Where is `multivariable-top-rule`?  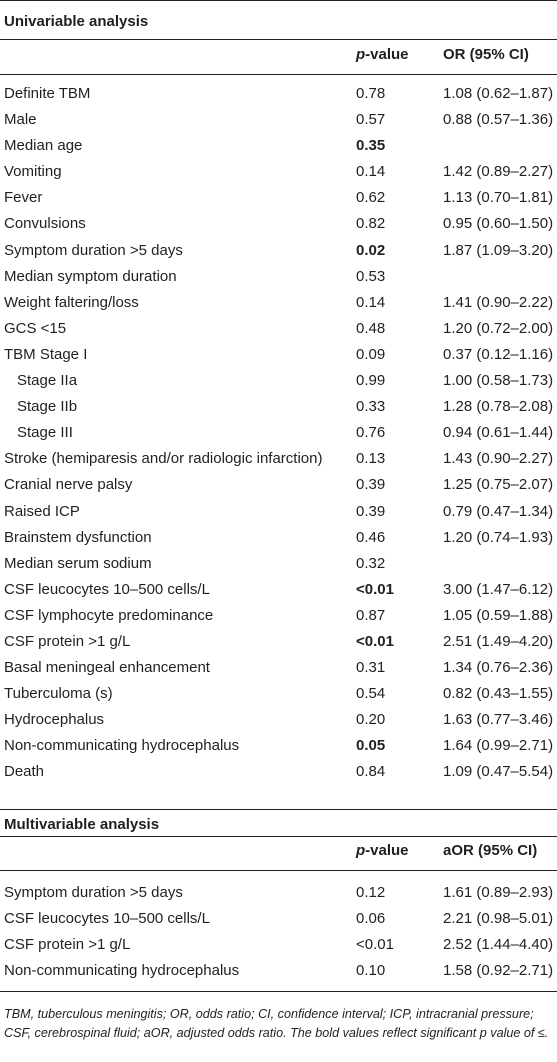 multivariable-top-rule is located at coordinates (278, 809).